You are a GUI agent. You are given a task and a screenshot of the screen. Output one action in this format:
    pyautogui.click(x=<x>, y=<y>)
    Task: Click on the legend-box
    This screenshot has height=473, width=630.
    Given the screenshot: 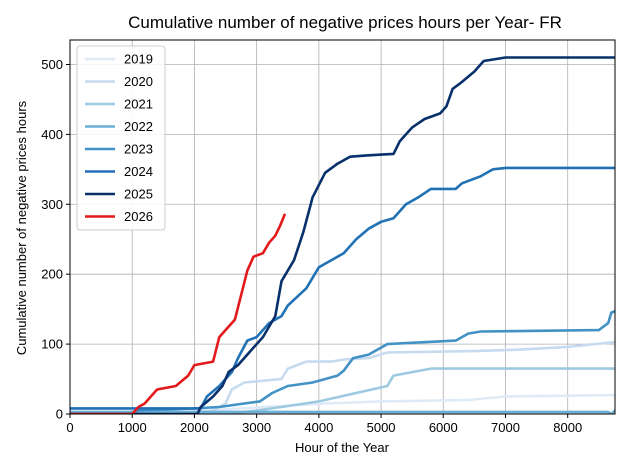 What is the action you would take?
    pyautogui.click(x=121, y=138)
    